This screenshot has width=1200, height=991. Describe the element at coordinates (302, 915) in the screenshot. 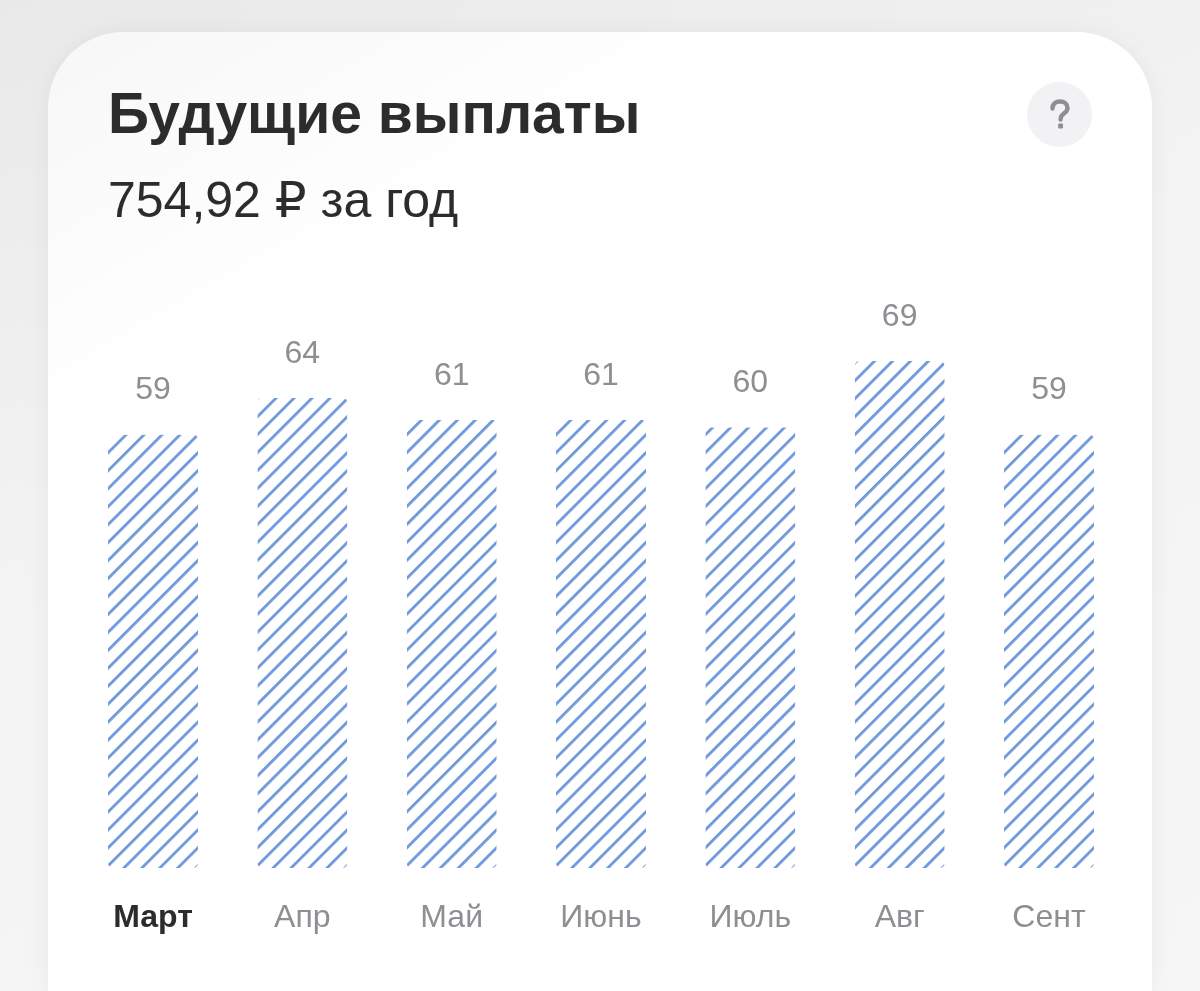

I see `x-tick-label: Апр` at that location.